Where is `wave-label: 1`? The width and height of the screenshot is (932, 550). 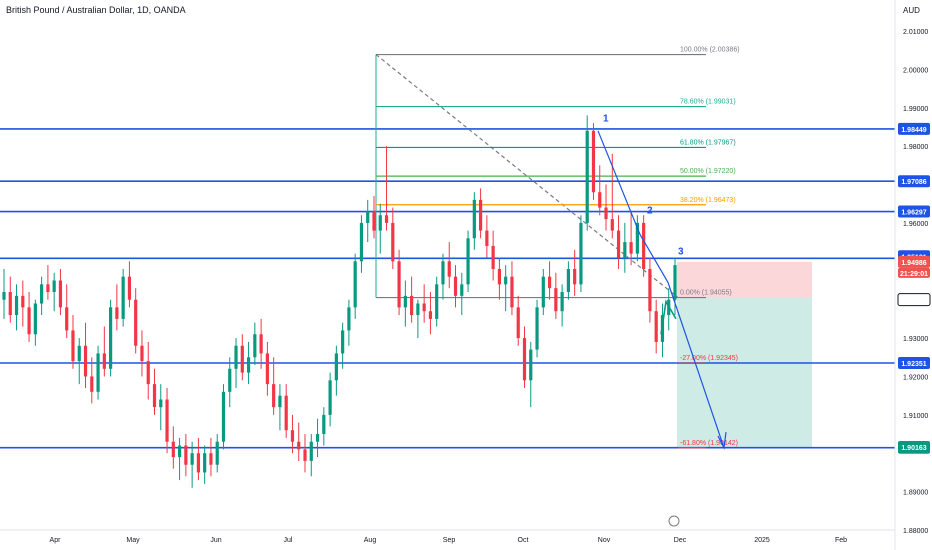 wave-label: 1 is located at coordinates (606, 119).